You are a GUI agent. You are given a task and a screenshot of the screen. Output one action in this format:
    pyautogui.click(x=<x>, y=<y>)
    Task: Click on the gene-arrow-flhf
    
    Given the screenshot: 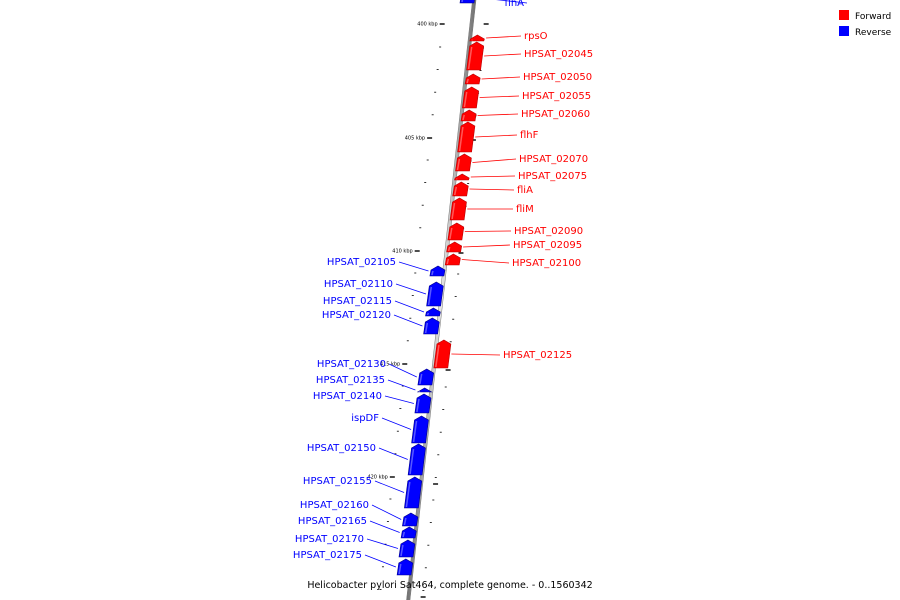 What is the action you would take?
    pyautogui.click(x=466, y=137)
    